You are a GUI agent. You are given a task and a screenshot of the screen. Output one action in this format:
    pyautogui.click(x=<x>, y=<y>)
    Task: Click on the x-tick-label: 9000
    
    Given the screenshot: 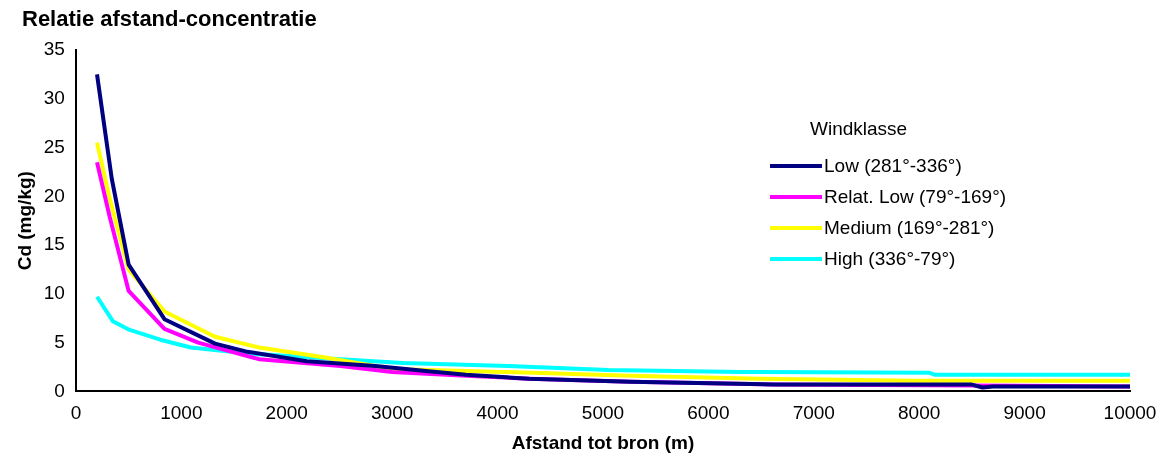 What is the action you would take?
    pyautogui.click(x=1024, y=413)
    